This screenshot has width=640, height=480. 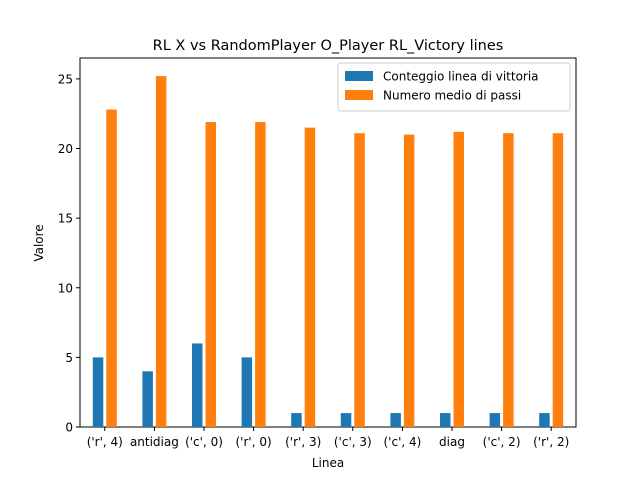 What do you see at coordinates (65, 79) in the screenshot?
I see `y-tick-label: 25` at bounding box center [65, 79].